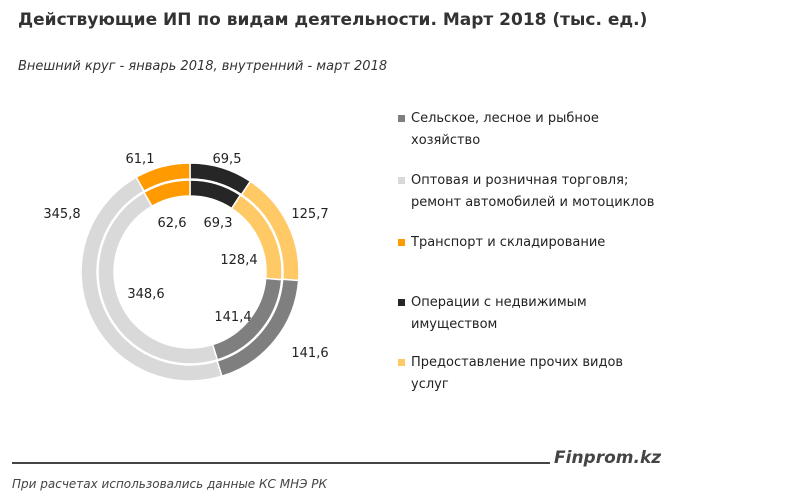  I want to click on inner-data-label: 69,3, so click(218, 223).